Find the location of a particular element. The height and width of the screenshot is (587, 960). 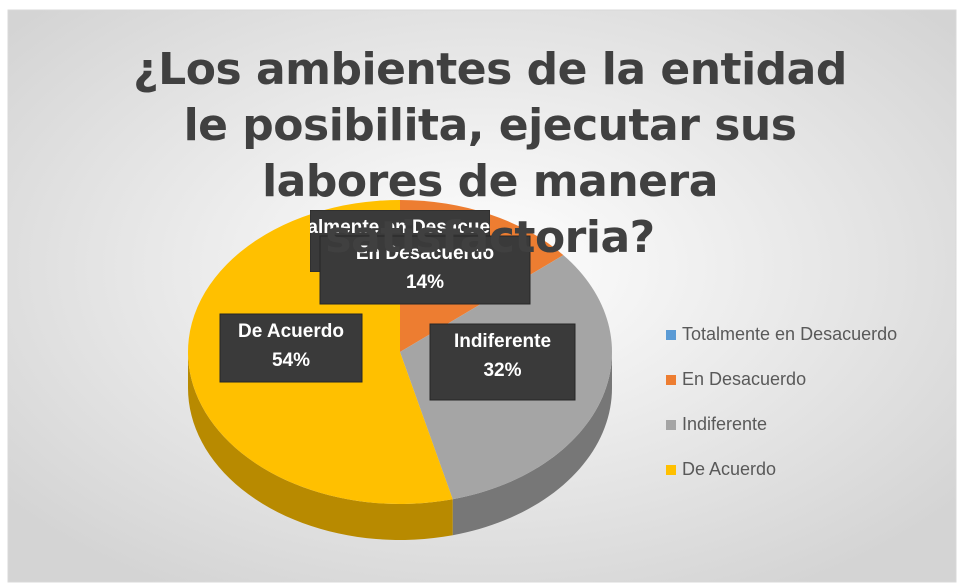

data-label-category: En Desacuerdo is located at coordinates (425, 253).